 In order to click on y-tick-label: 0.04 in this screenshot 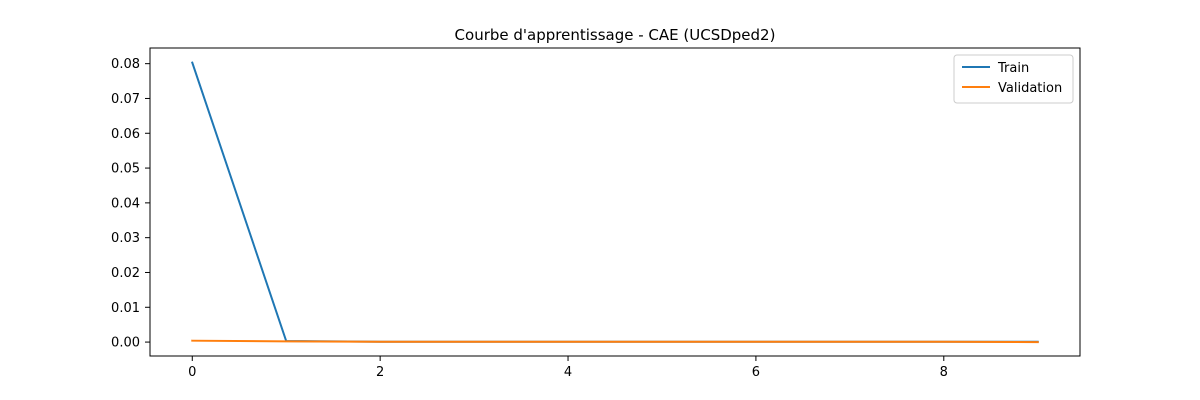, I will do `click(125, 203)`.